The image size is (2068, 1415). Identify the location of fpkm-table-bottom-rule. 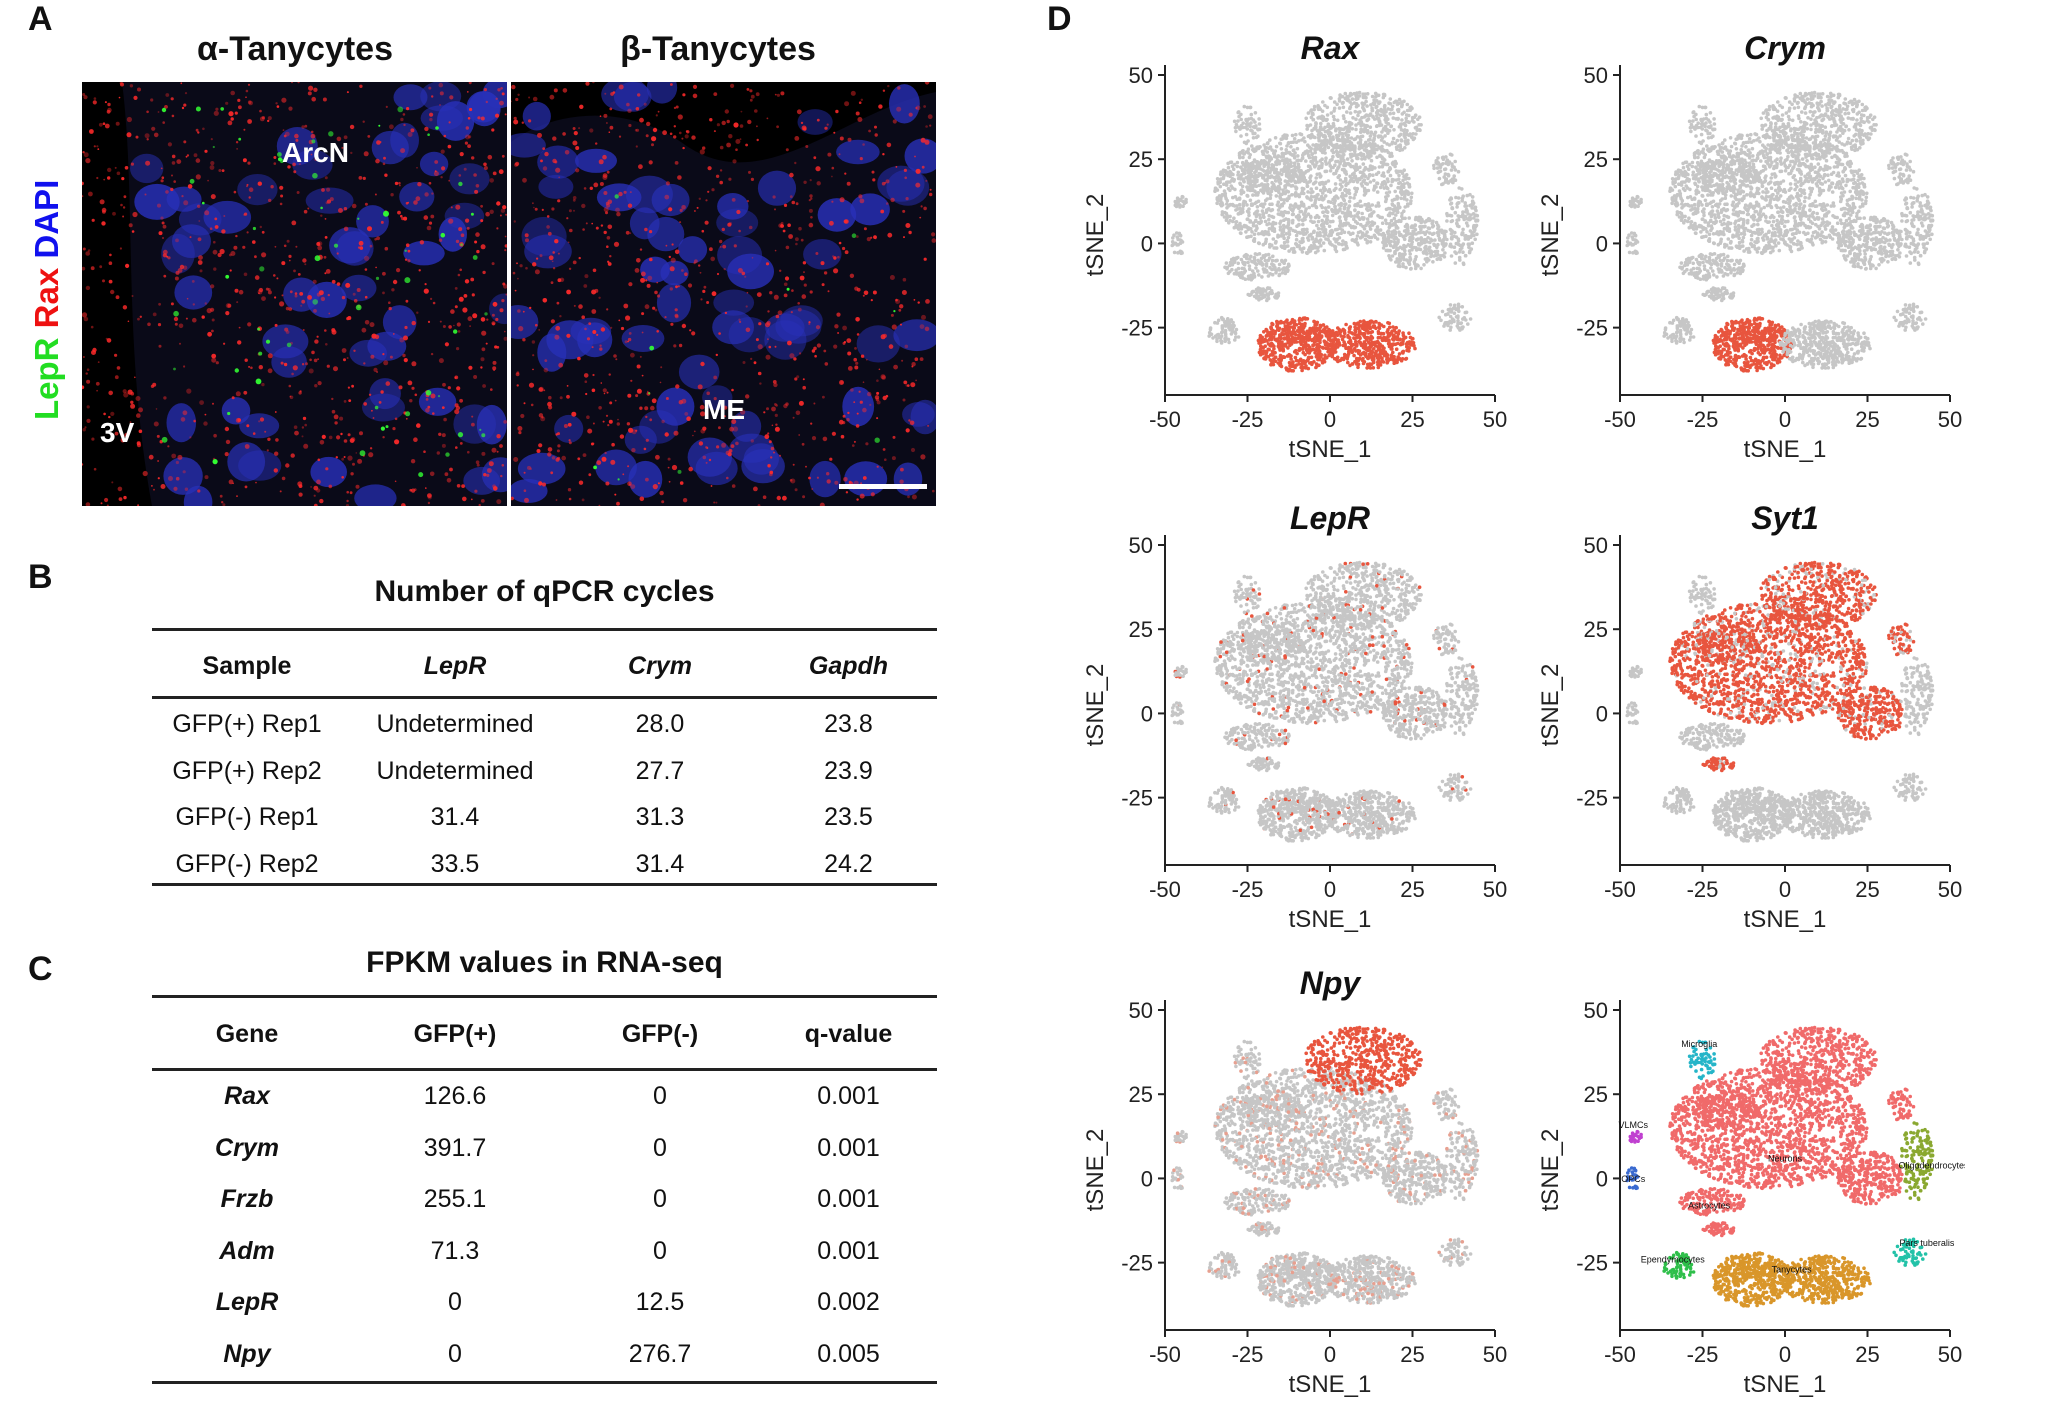
(544, 1382).